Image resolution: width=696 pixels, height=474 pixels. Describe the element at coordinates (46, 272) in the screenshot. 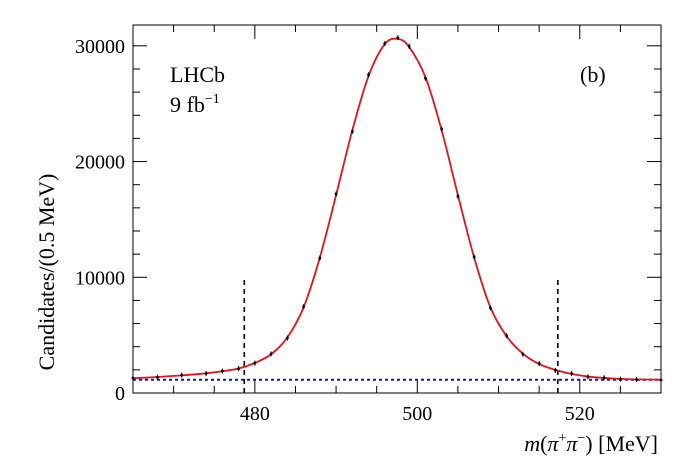

I see `y-axis-label: Candidates/(0.5 MeV)` at that location.